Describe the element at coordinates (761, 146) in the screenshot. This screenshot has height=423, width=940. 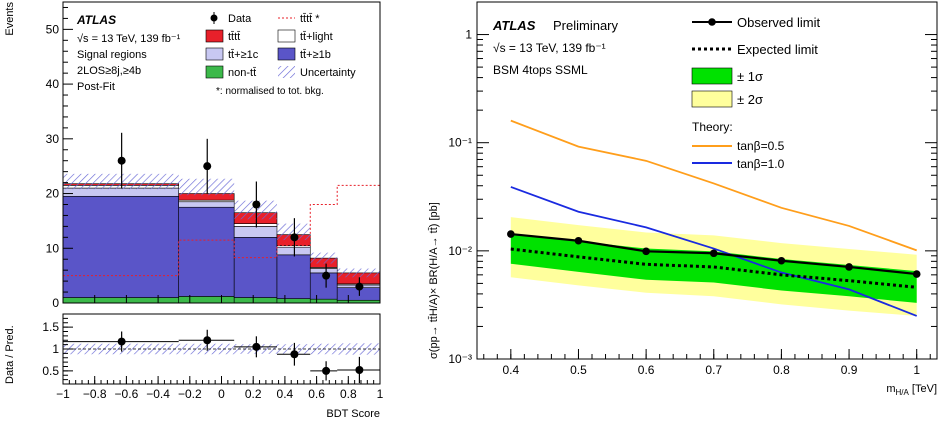
I see `legend-tanb05-label: tanβ=0.5` at that location.